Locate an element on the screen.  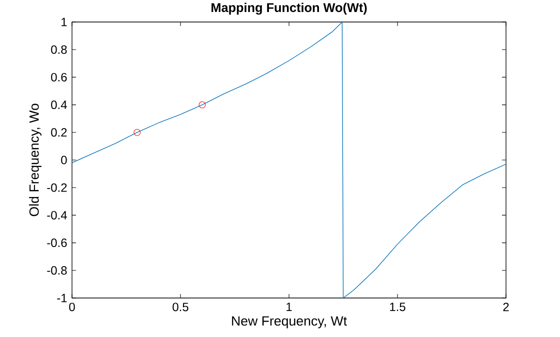
x-tick-label: 2 is located at coordinates (506, 307).